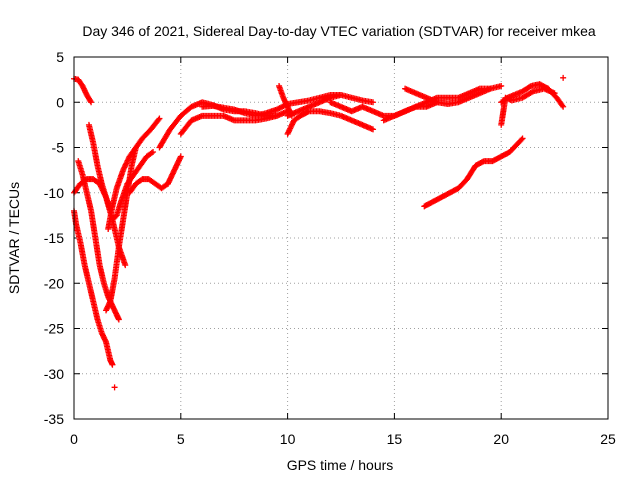 The image size is (640, 480). What do you see at coordinates (340, 465) in the screenshot?
I see `x-axis-label: GPS time / hours` at bounding box center [340, 465].